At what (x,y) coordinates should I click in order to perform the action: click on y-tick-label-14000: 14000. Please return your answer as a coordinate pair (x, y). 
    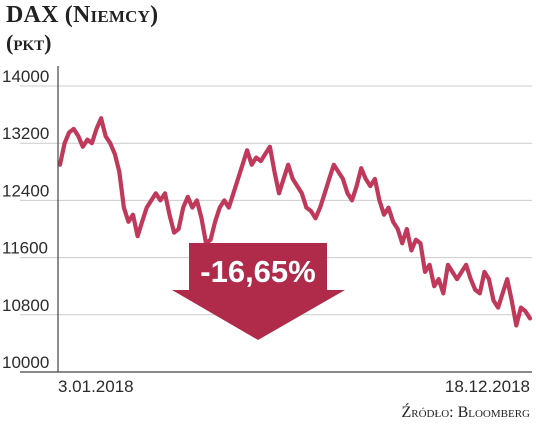
    Looking at the image, I should click on (25, 76).